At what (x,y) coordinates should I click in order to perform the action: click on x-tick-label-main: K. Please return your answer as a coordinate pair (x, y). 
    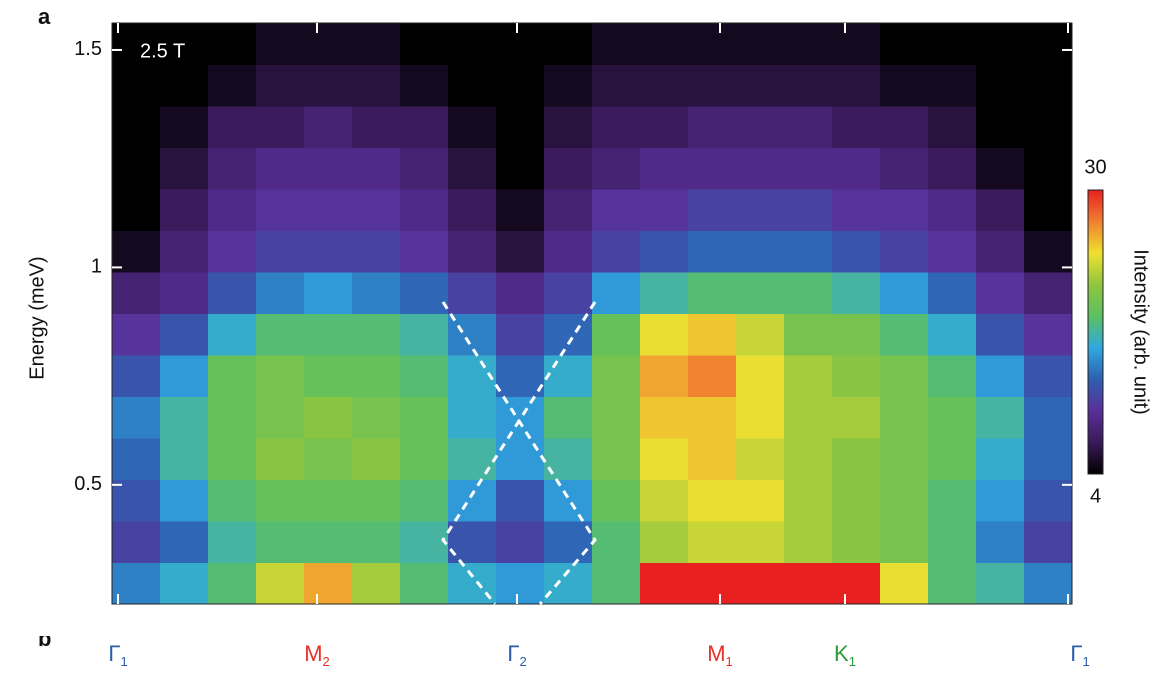
    Looking at the image, I should click on (841, 653).